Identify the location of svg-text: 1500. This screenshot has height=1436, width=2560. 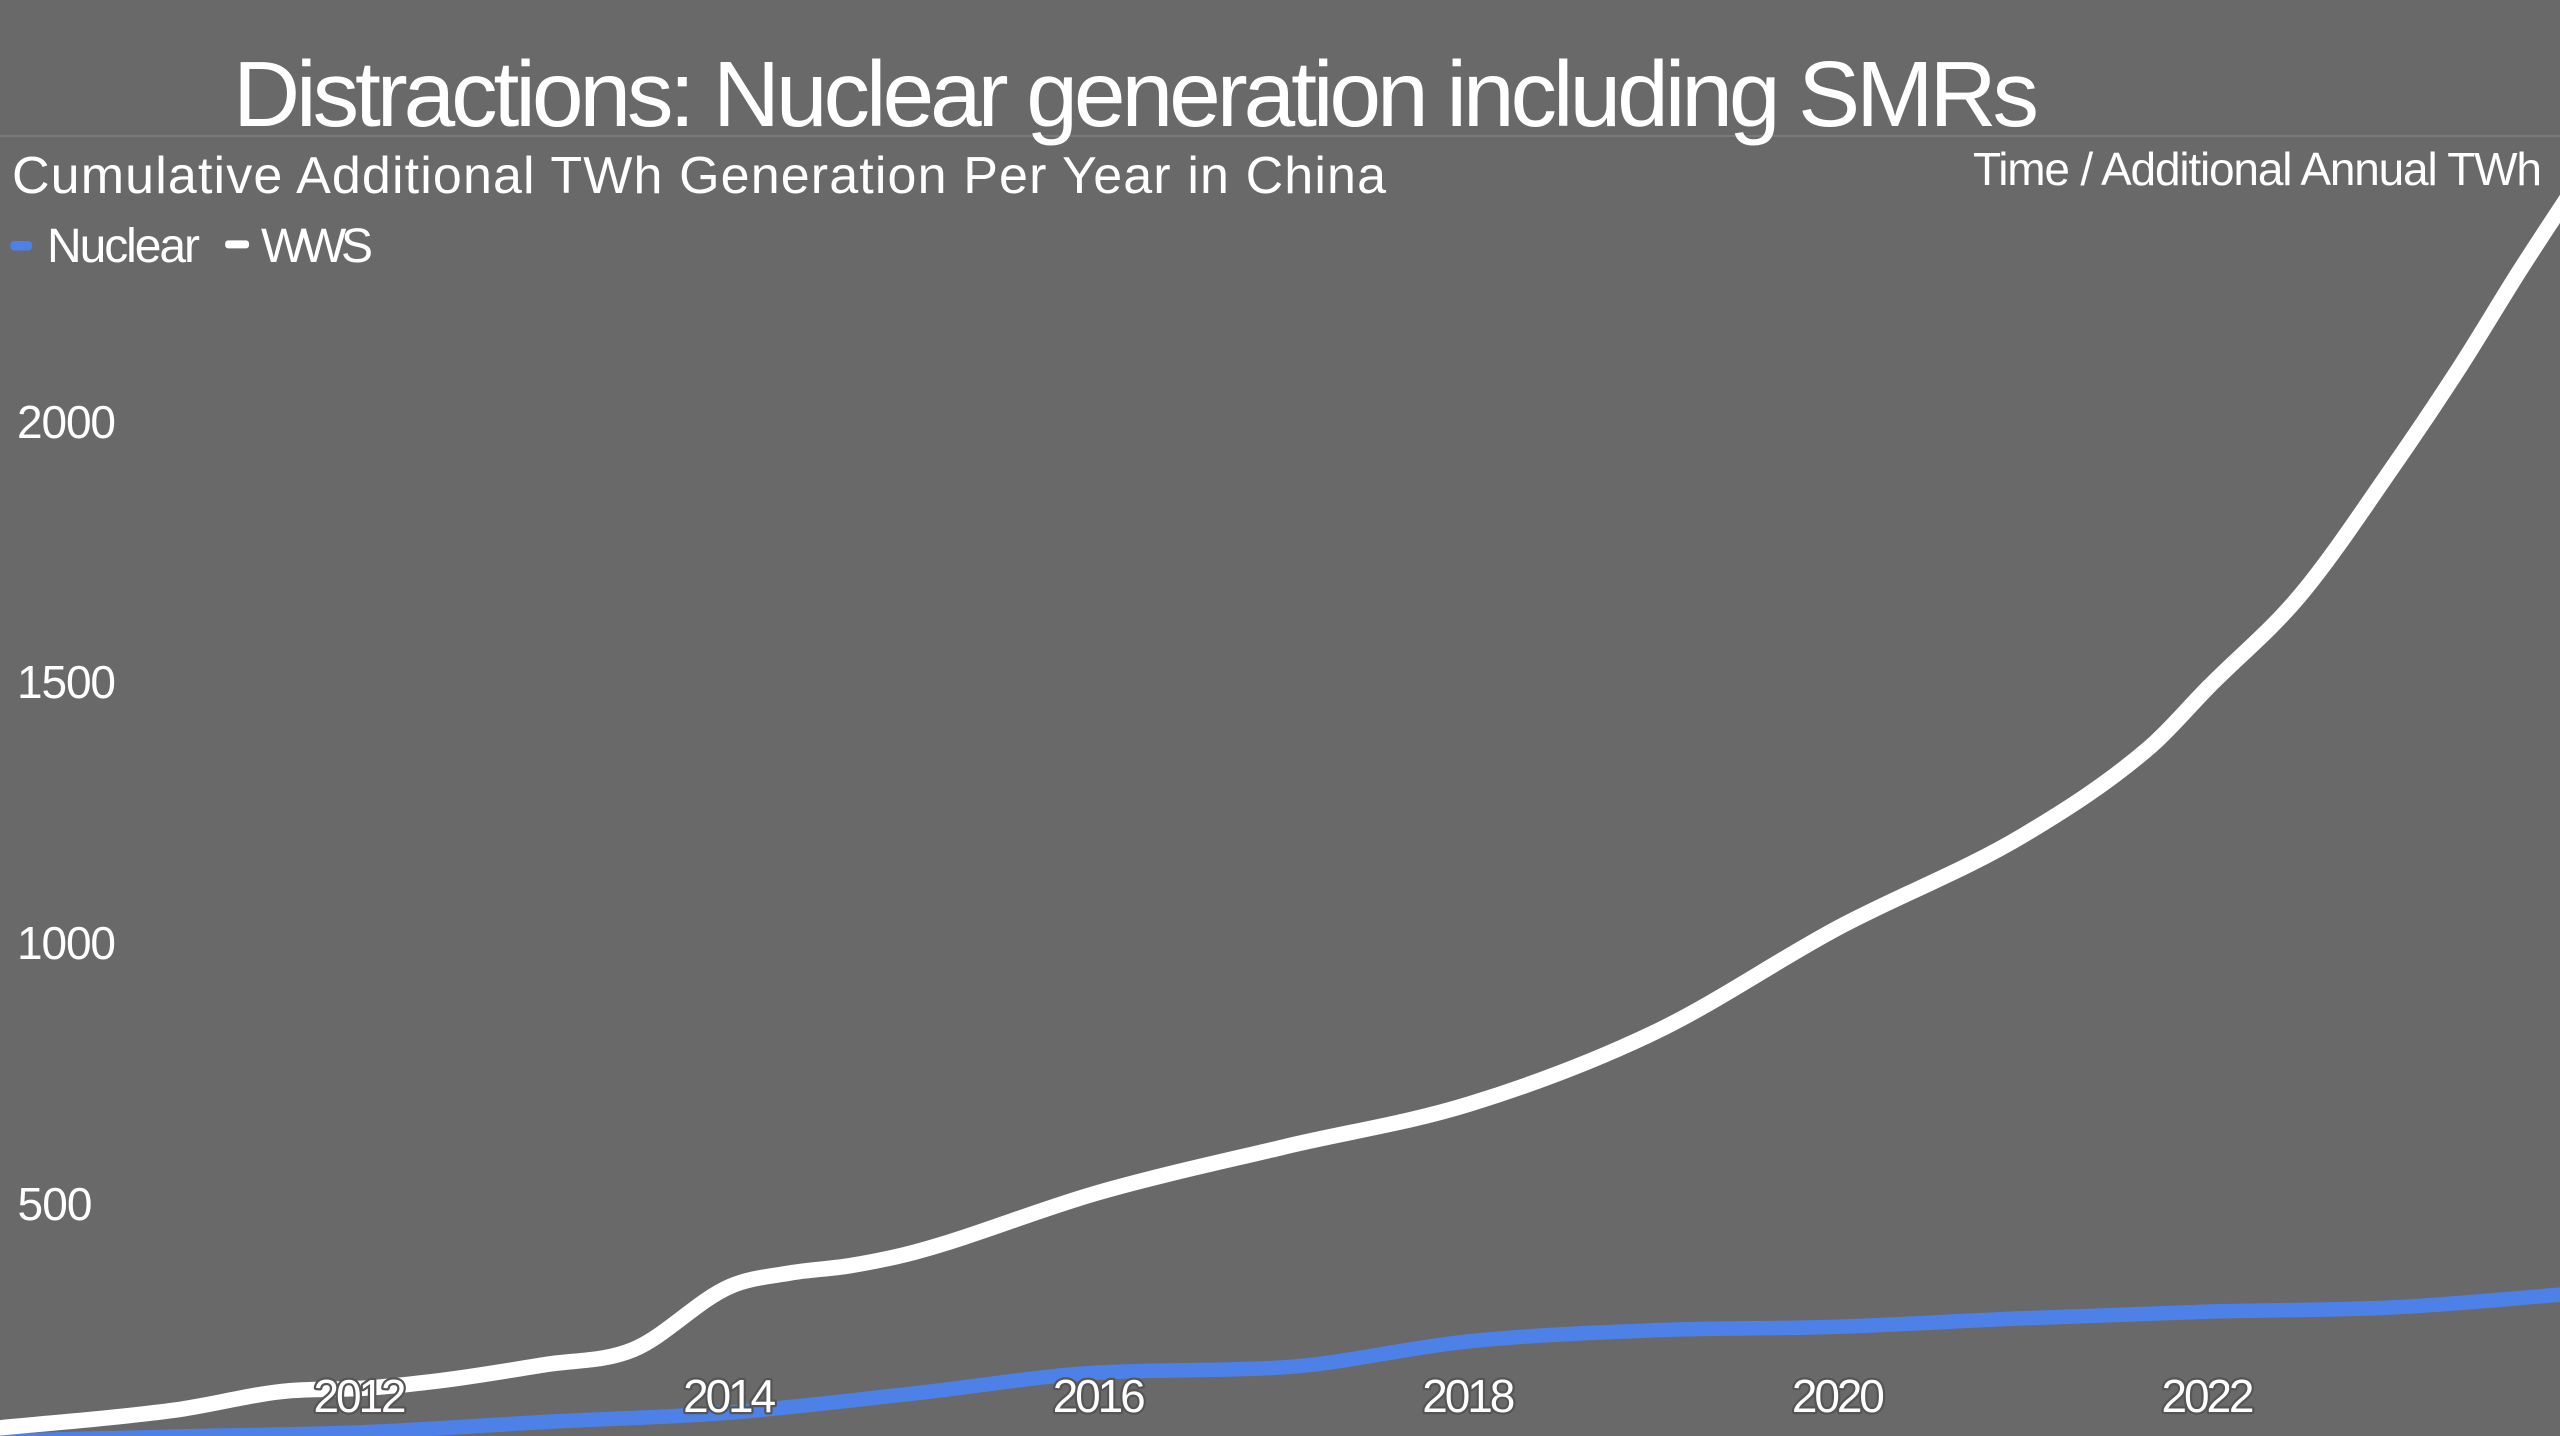
(66, 682).